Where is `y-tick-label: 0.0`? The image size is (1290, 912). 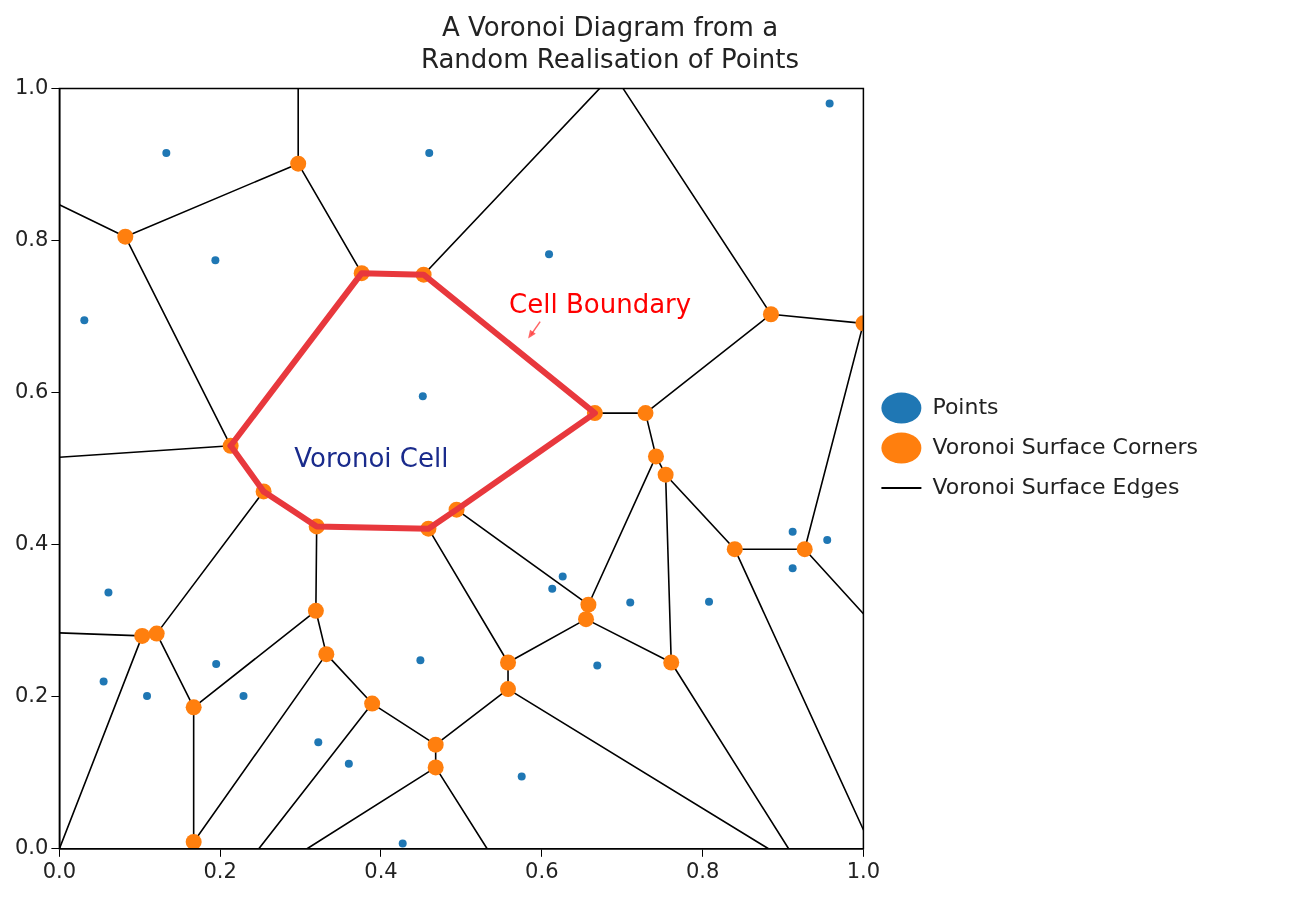 y-tick-label: 0.0 is located at coordinates (31, 847).